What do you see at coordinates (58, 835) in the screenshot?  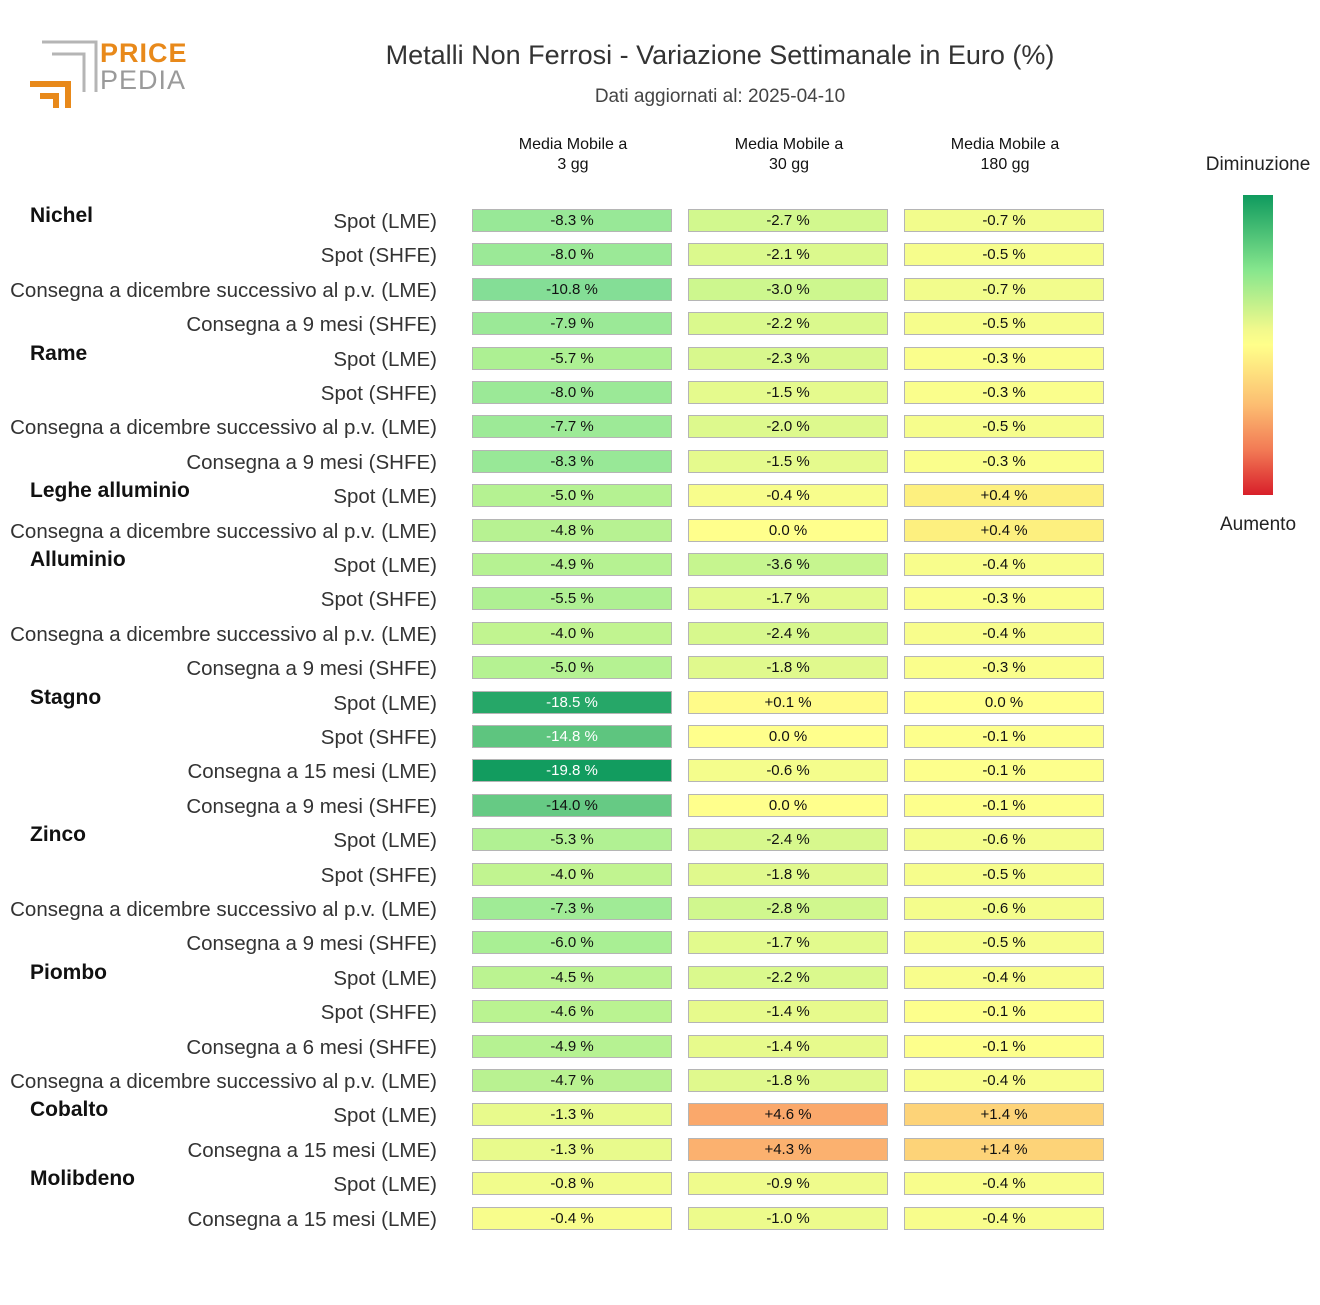 I see `group-label: Zinco` at bounding box center [58, 835].